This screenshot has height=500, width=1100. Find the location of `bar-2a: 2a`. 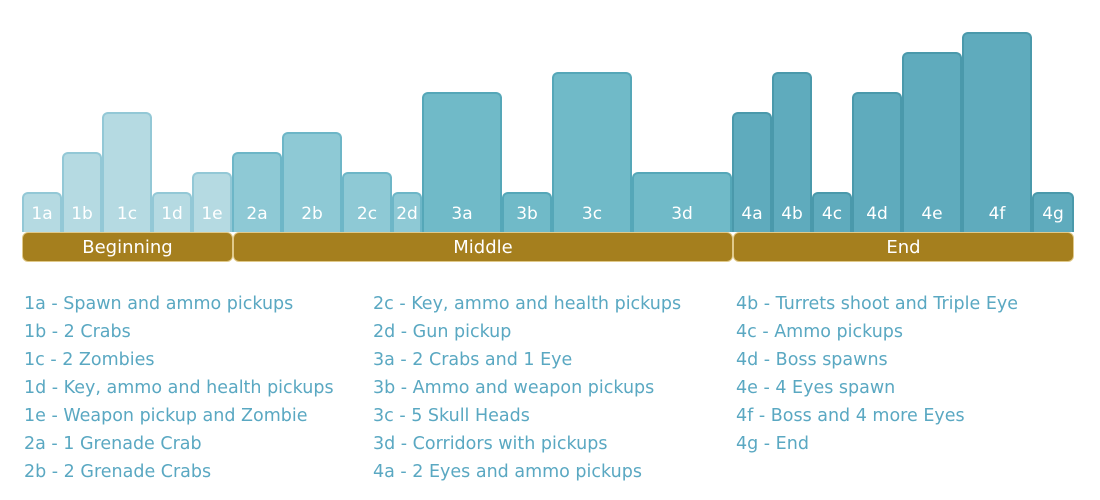

bar-2a: 2a is located at coordinates (257, 192).